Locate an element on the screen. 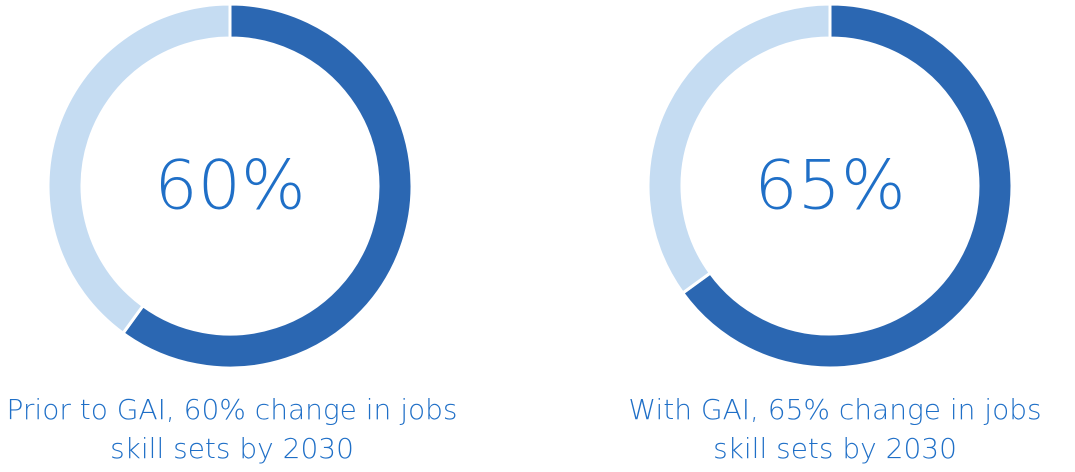  center-label: 65% is located at coordinates (829, 186).